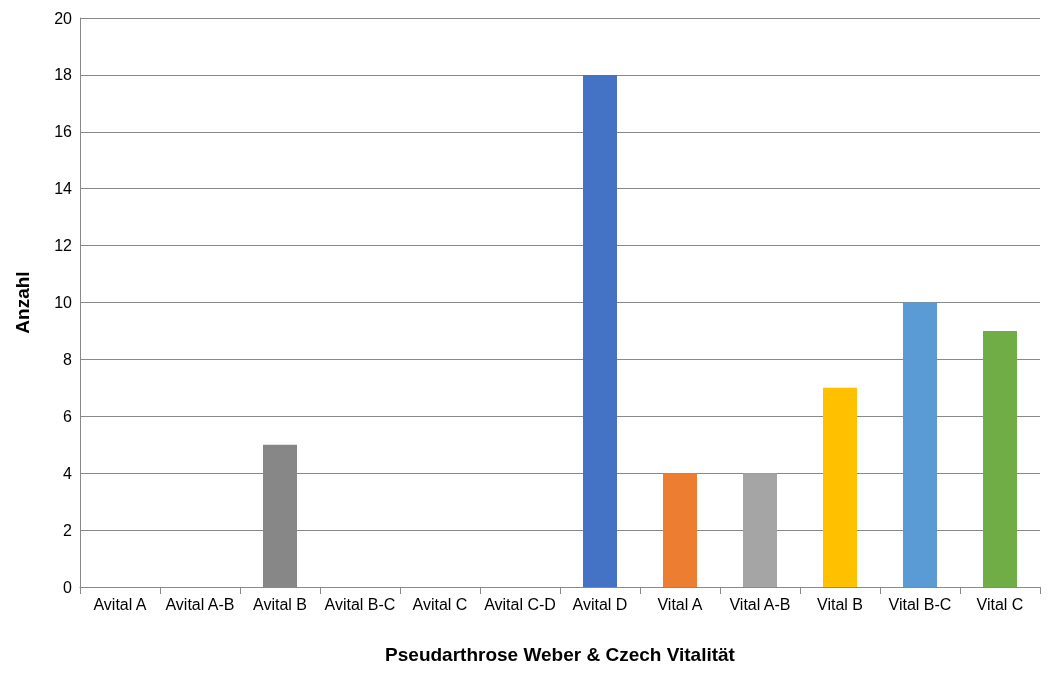 Image resolution: width=1048 pixels, height=677 pixels. What do you see at coordinates (1000, 604) in the screenshot?
I see `x-tick-label: Vital C` at bounding box center [1000, 604].